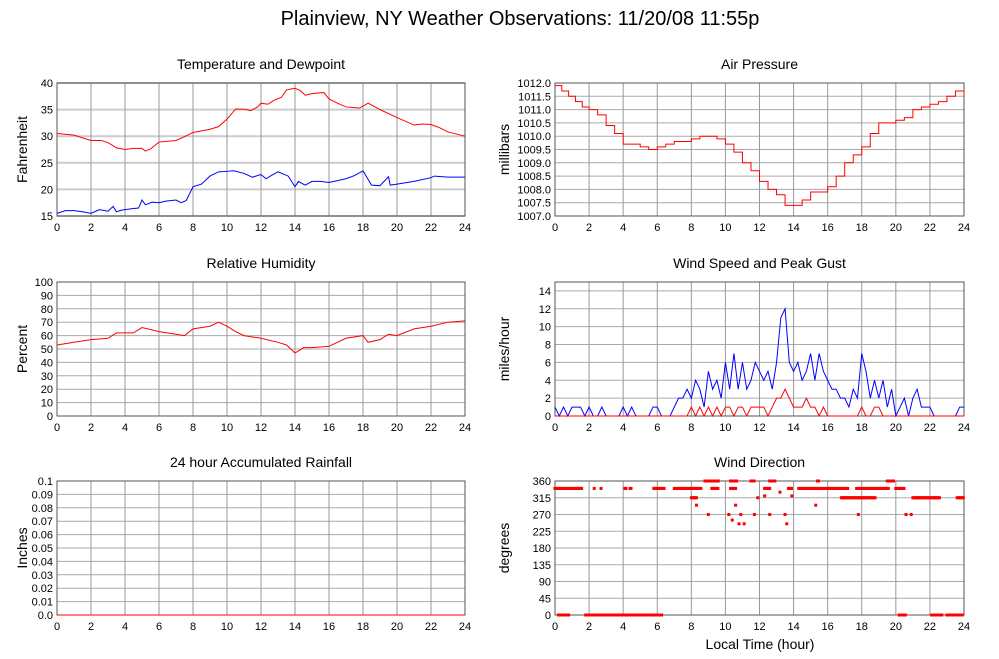  What do you see at coordinates (47, 111) in the screenshot?
I see `y-tick-label: 35` at bounding box center [47, 111].